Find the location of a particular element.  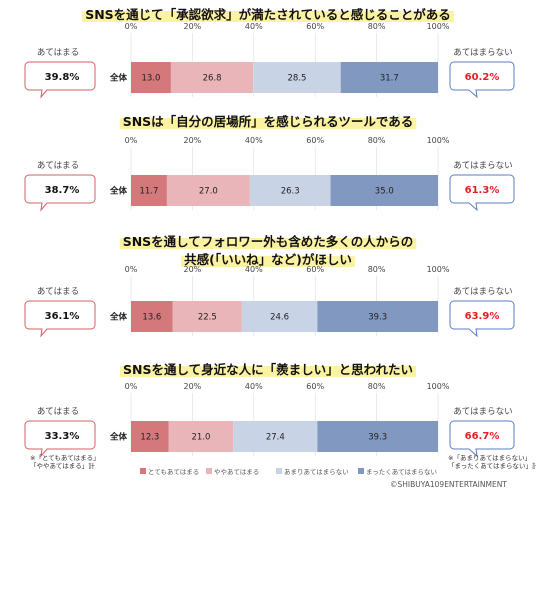

disagree-note-line1: ※「あまりあてはまらない」 is located at coordinates (490, 458).